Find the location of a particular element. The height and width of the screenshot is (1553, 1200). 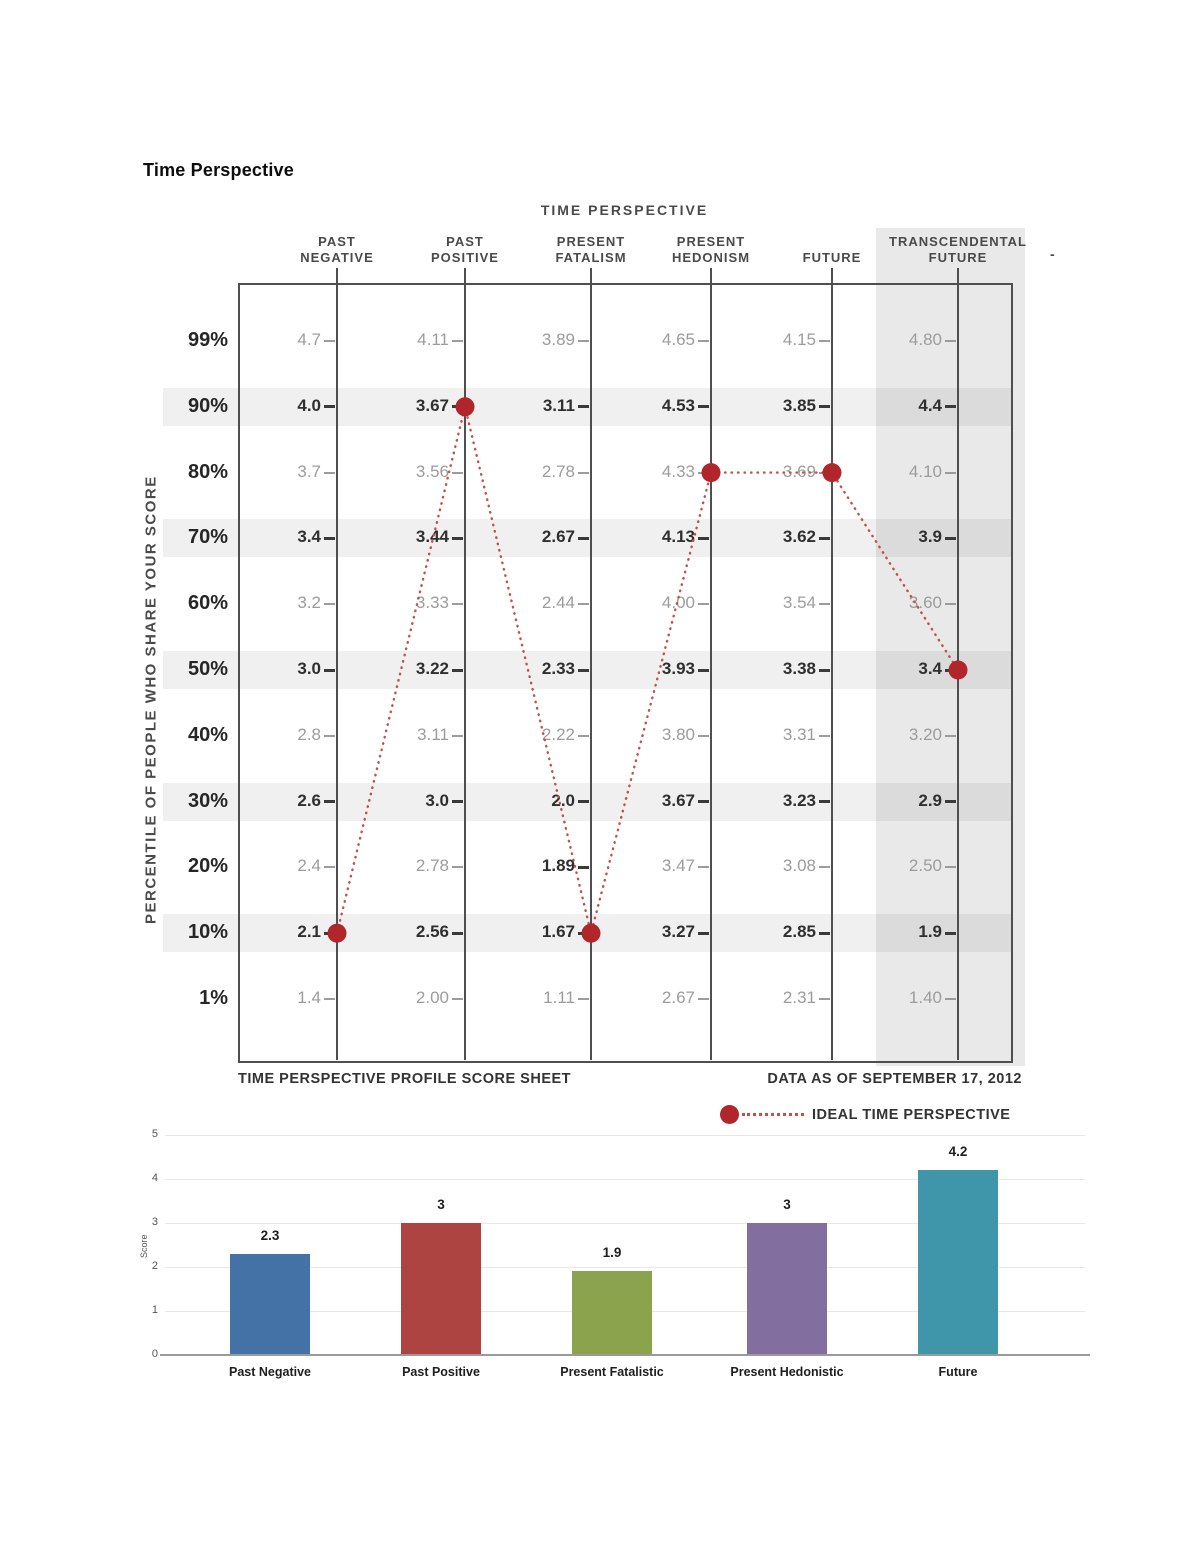

column-header-line: POSITIVE is located at coordinates (465, 257).